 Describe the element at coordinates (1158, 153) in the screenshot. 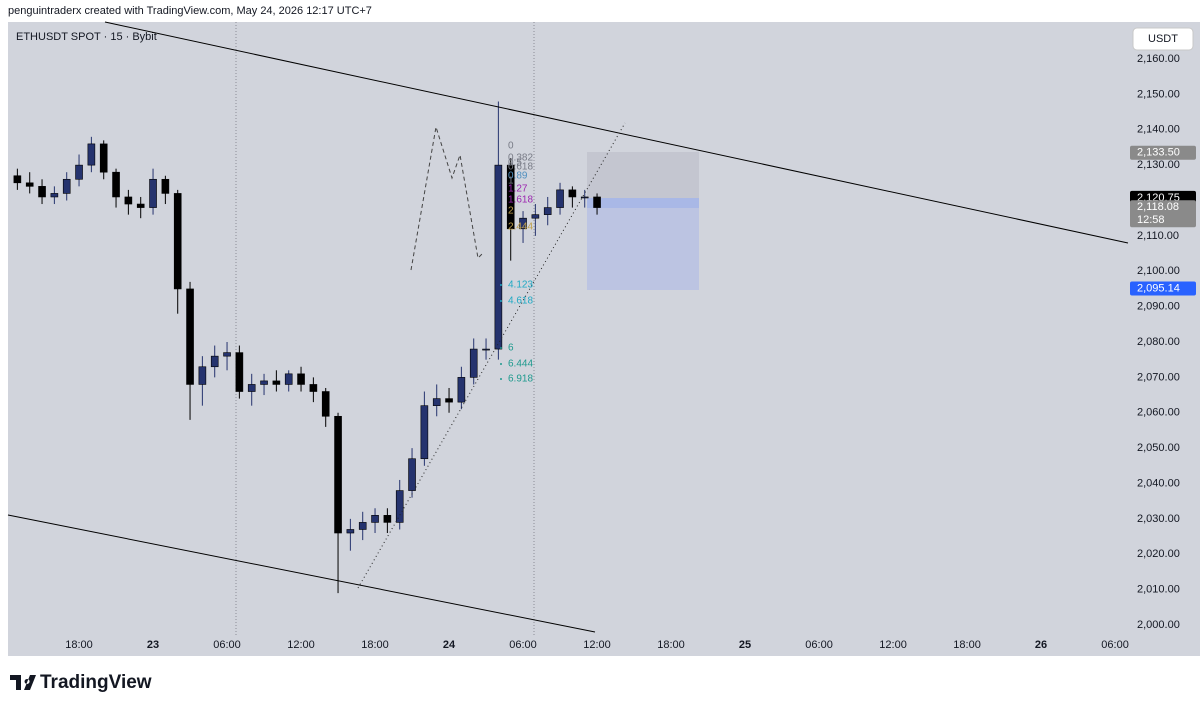

I see `price-tag-label: 2,133.50` at that location.